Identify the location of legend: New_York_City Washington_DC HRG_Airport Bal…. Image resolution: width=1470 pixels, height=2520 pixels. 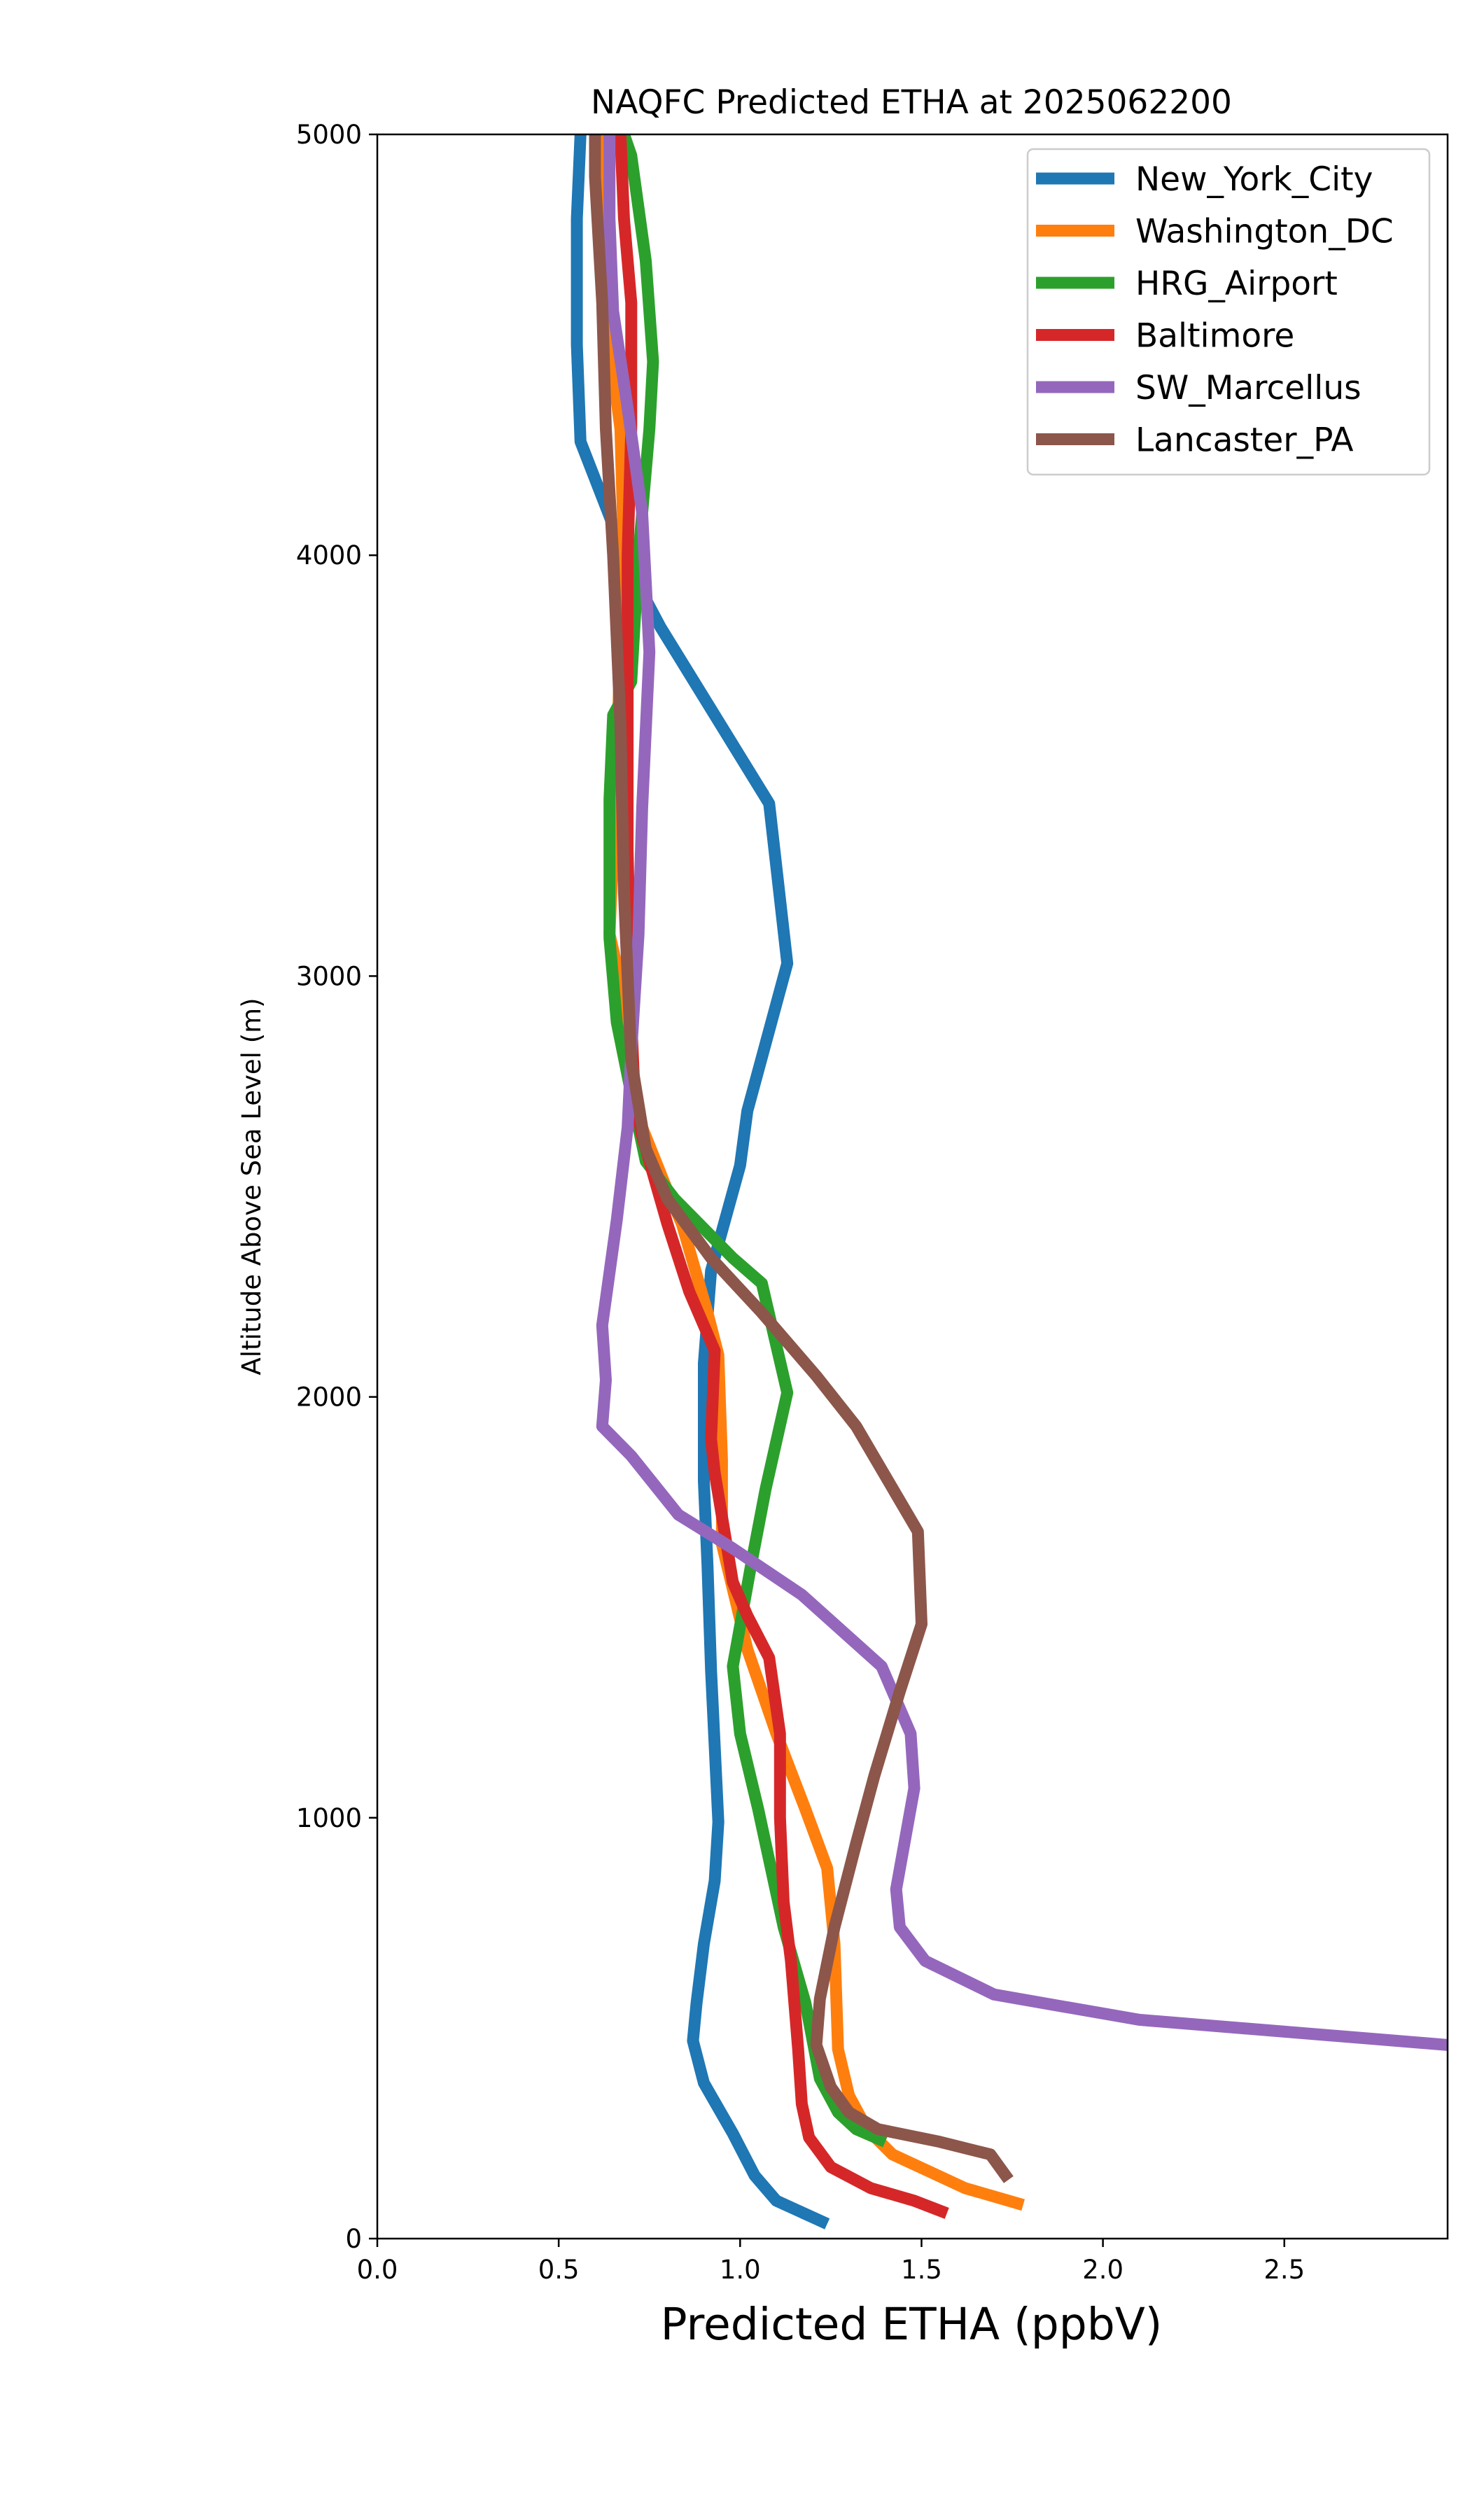
(1228, 312).